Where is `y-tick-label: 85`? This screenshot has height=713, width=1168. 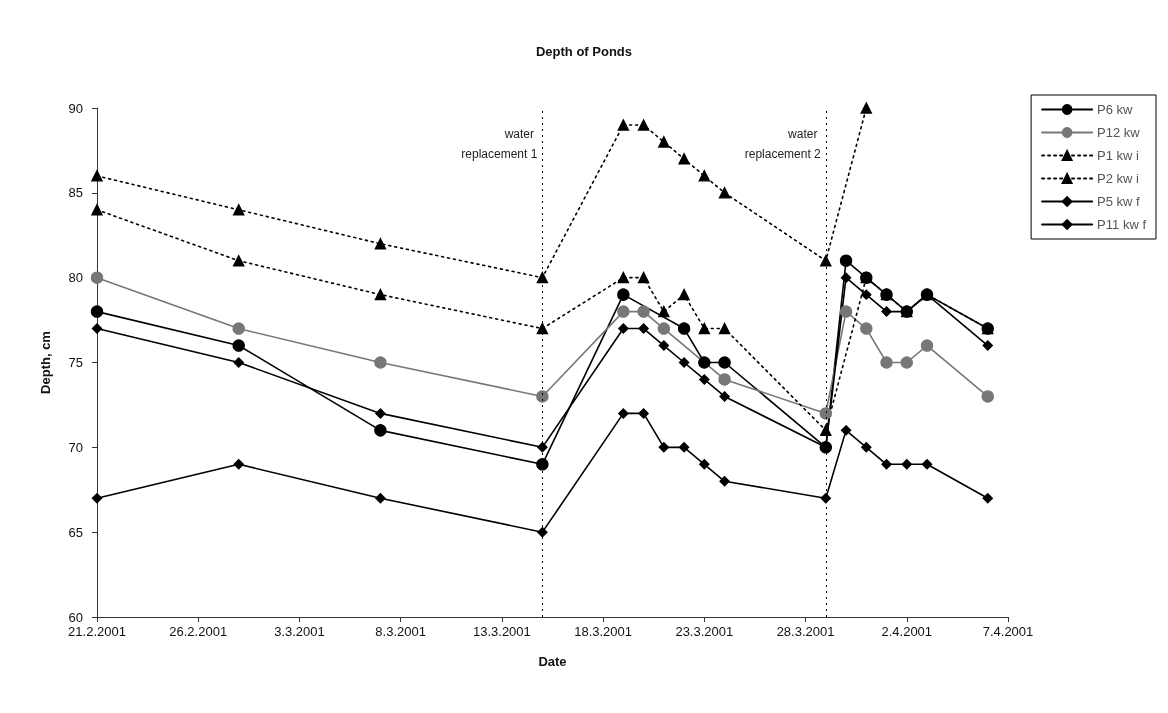 y-tick-label: 85 is located at coordinates (75, 193).